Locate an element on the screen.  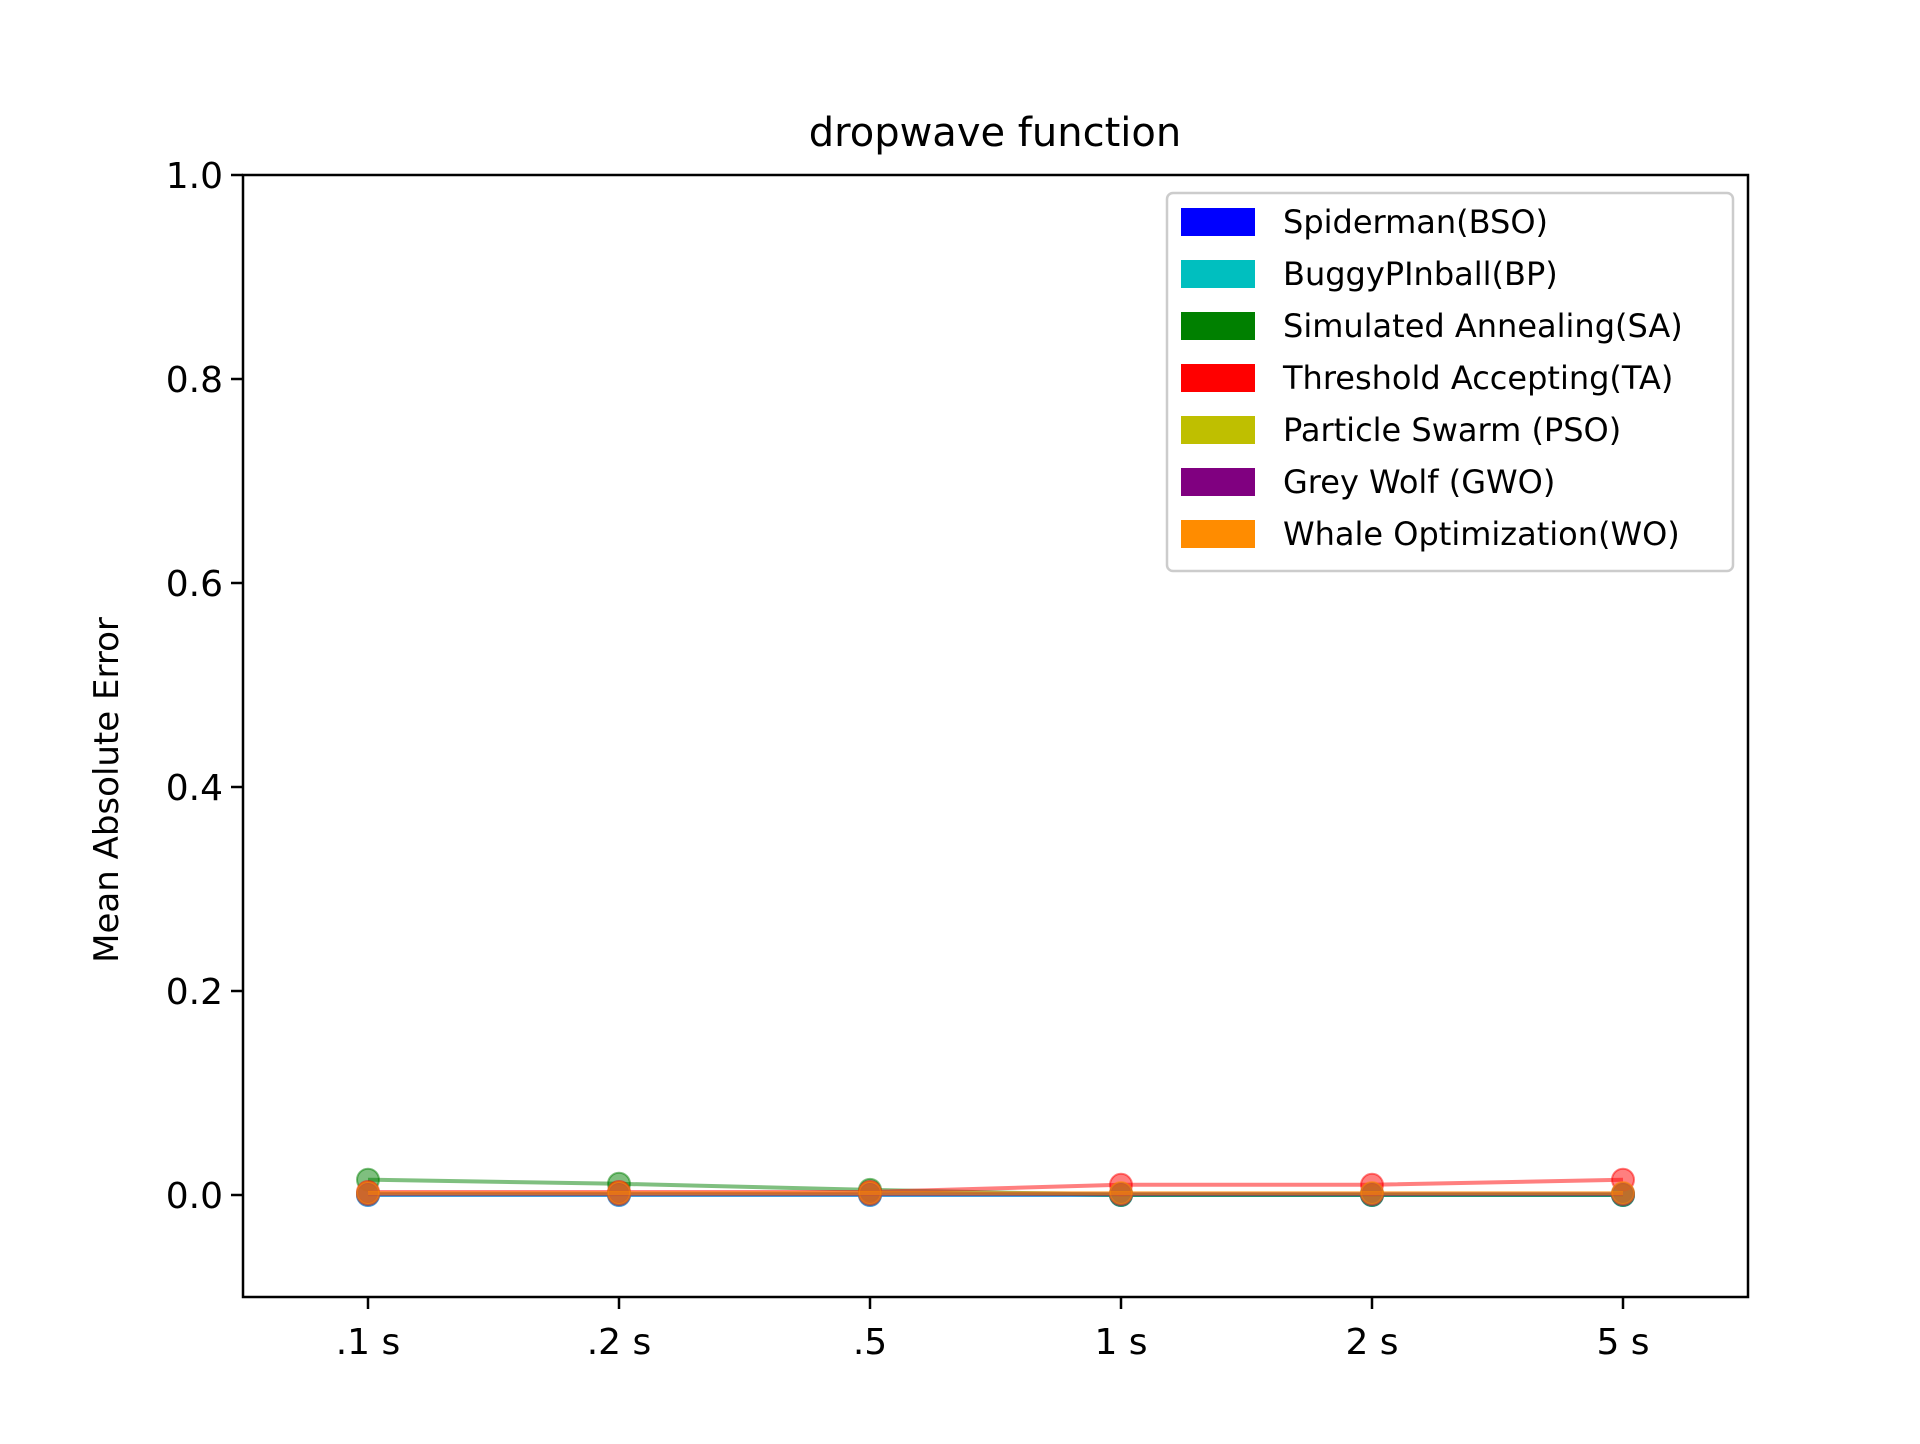
legend-label: BuggyPInball(BP) is located at coordinates (1420, 274).